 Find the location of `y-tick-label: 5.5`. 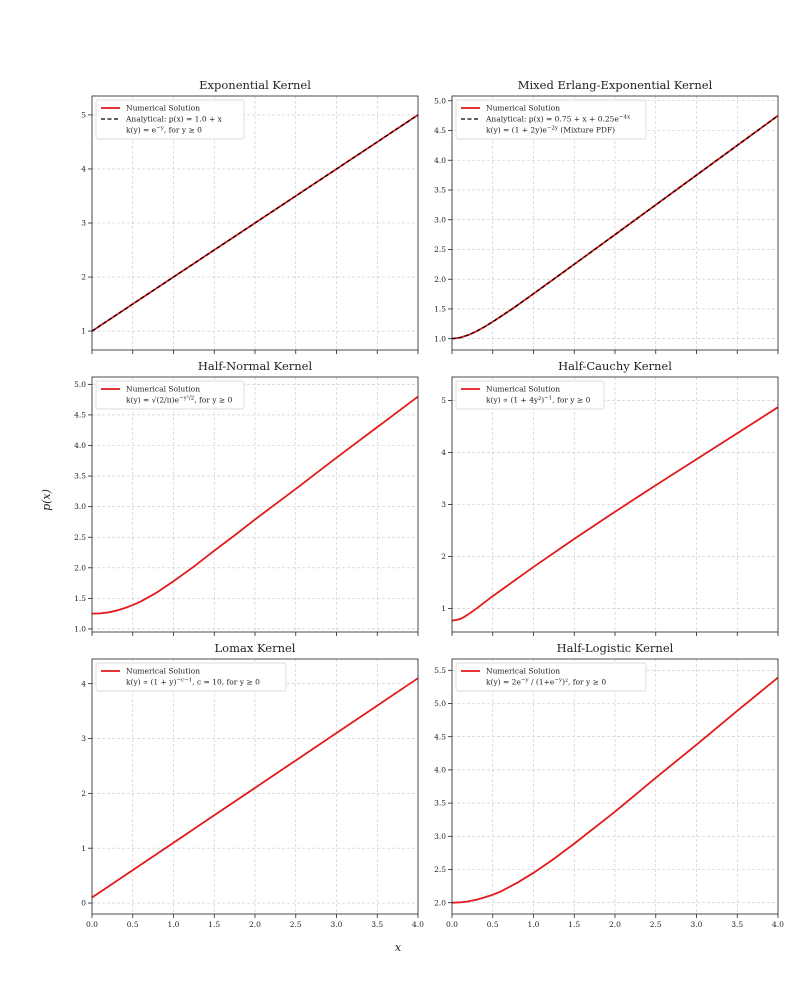

y-tick-label: 5.5 is located at coordinates (440, 670).